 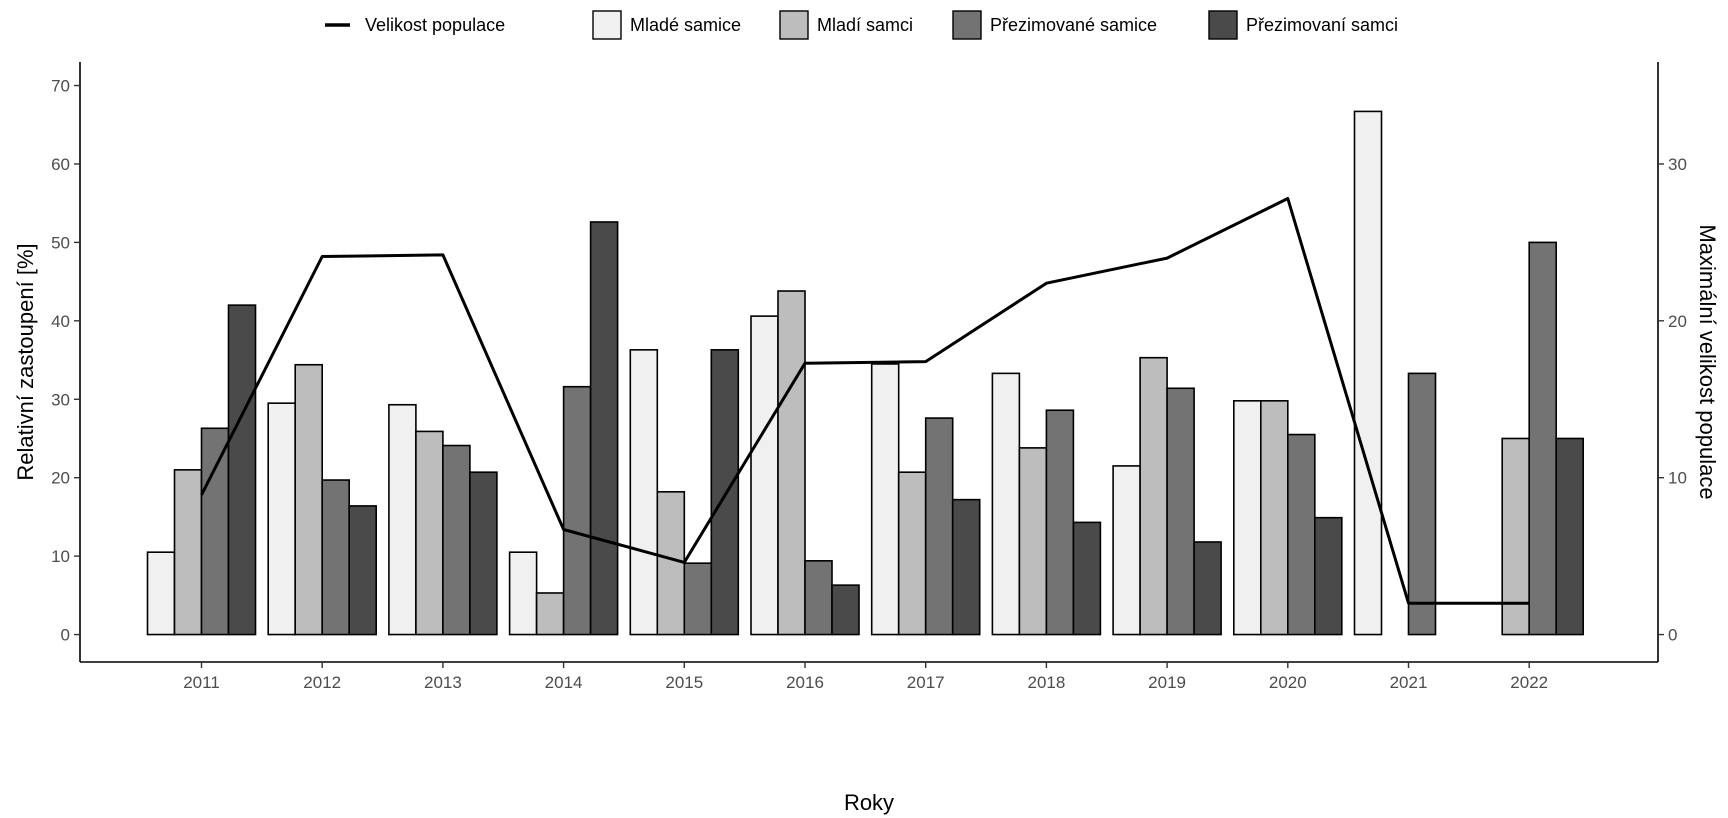 What do you see at coordinates (1301, 534) in the screenshot?
I see `bar-2-2020` at bounding box center [1301, 534].